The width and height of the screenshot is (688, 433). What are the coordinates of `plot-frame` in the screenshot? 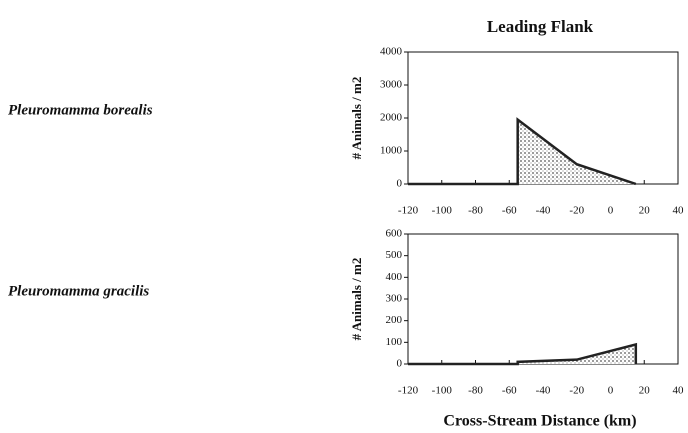 It's located at (543, 299).